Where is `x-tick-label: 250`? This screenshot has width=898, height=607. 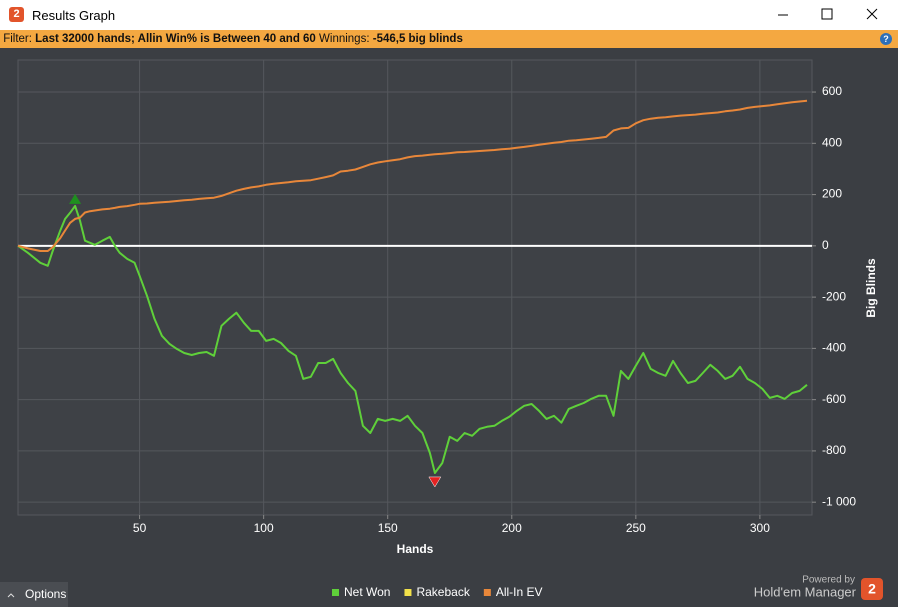
x-tick-label: 250 is located at coordinates (636, 528).